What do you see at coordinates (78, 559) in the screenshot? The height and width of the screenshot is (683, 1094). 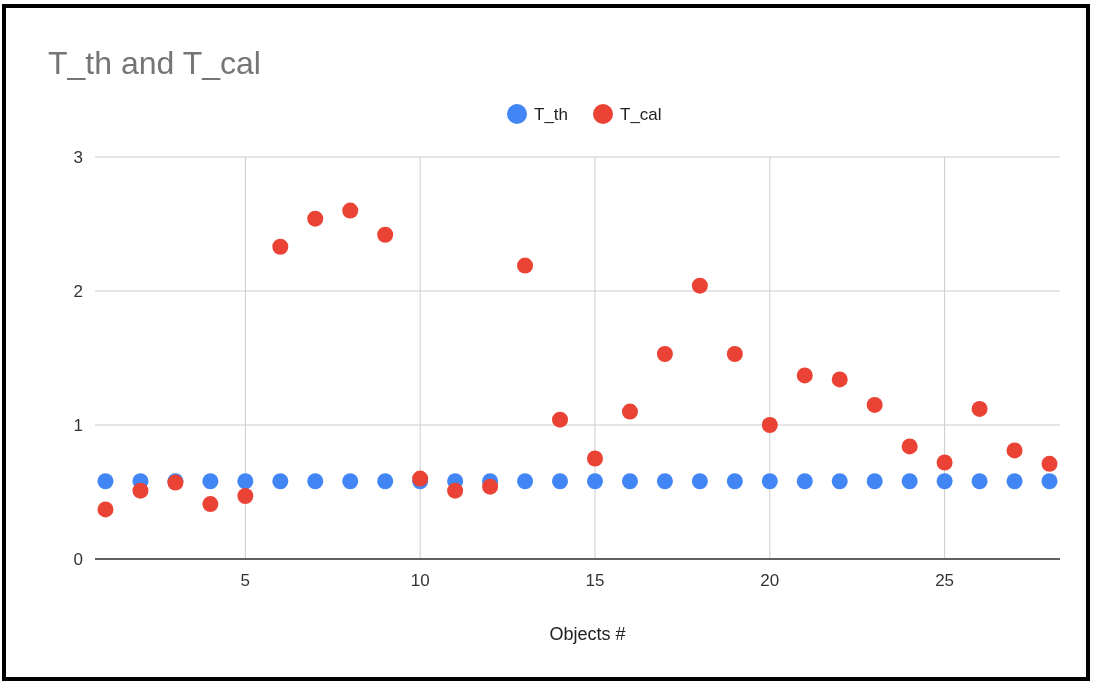 I see `y-tick-label: 0` at bounding box center [78, 559].